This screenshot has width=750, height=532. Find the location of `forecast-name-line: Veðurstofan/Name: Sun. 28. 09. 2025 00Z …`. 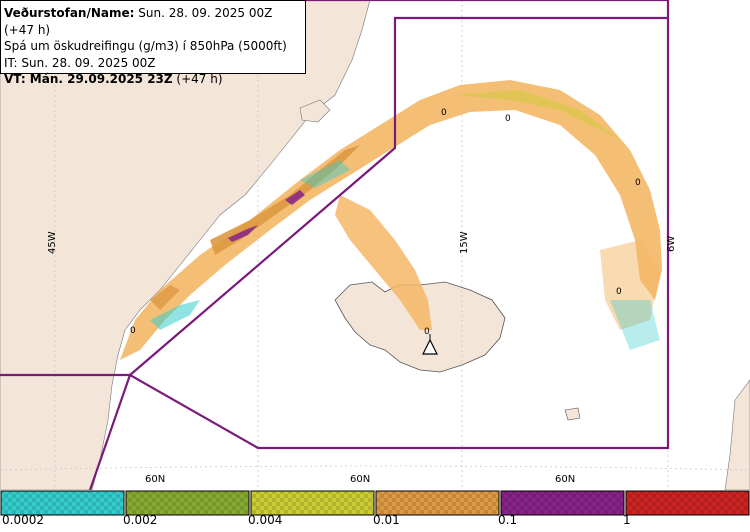

forecast-name-line: Veðurstofan/Name: Sun. 28. 09. 2025 00Z … is located at coordinates (138, 21).